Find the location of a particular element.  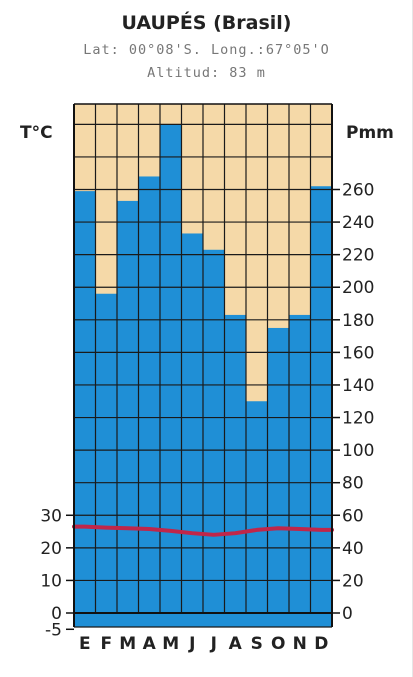

right-tick-label: 60 is located at coordinates (353, 516).